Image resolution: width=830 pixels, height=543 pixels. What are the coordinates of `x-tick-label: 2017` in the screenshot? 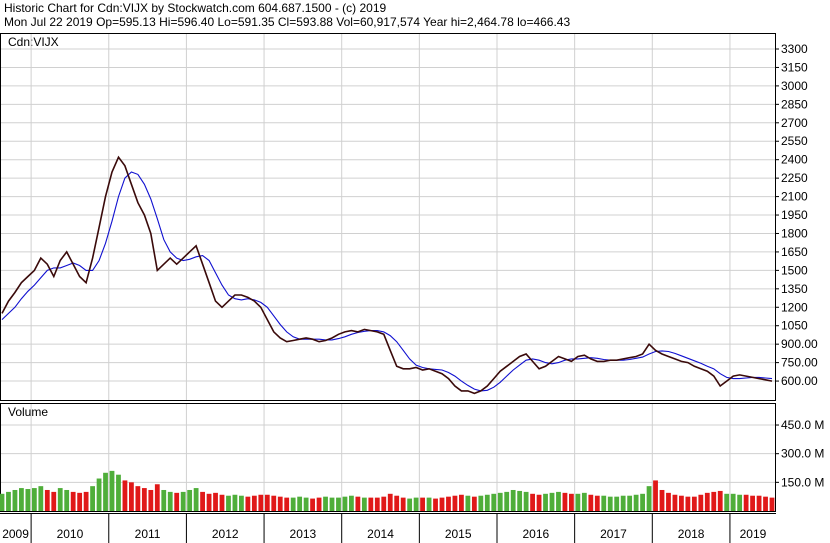 It's located at (613, 534).